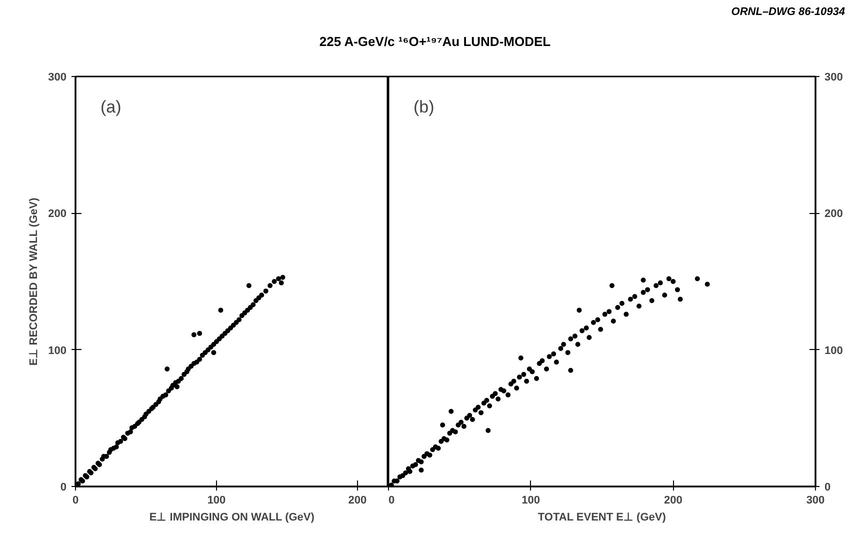 This screenshot has height=543, width=860. Describe the element at coordinates (602, 518) in the screenshot. I see `x-axis-title: TOTAL EVENT E⊥ (GeV)` at that location.